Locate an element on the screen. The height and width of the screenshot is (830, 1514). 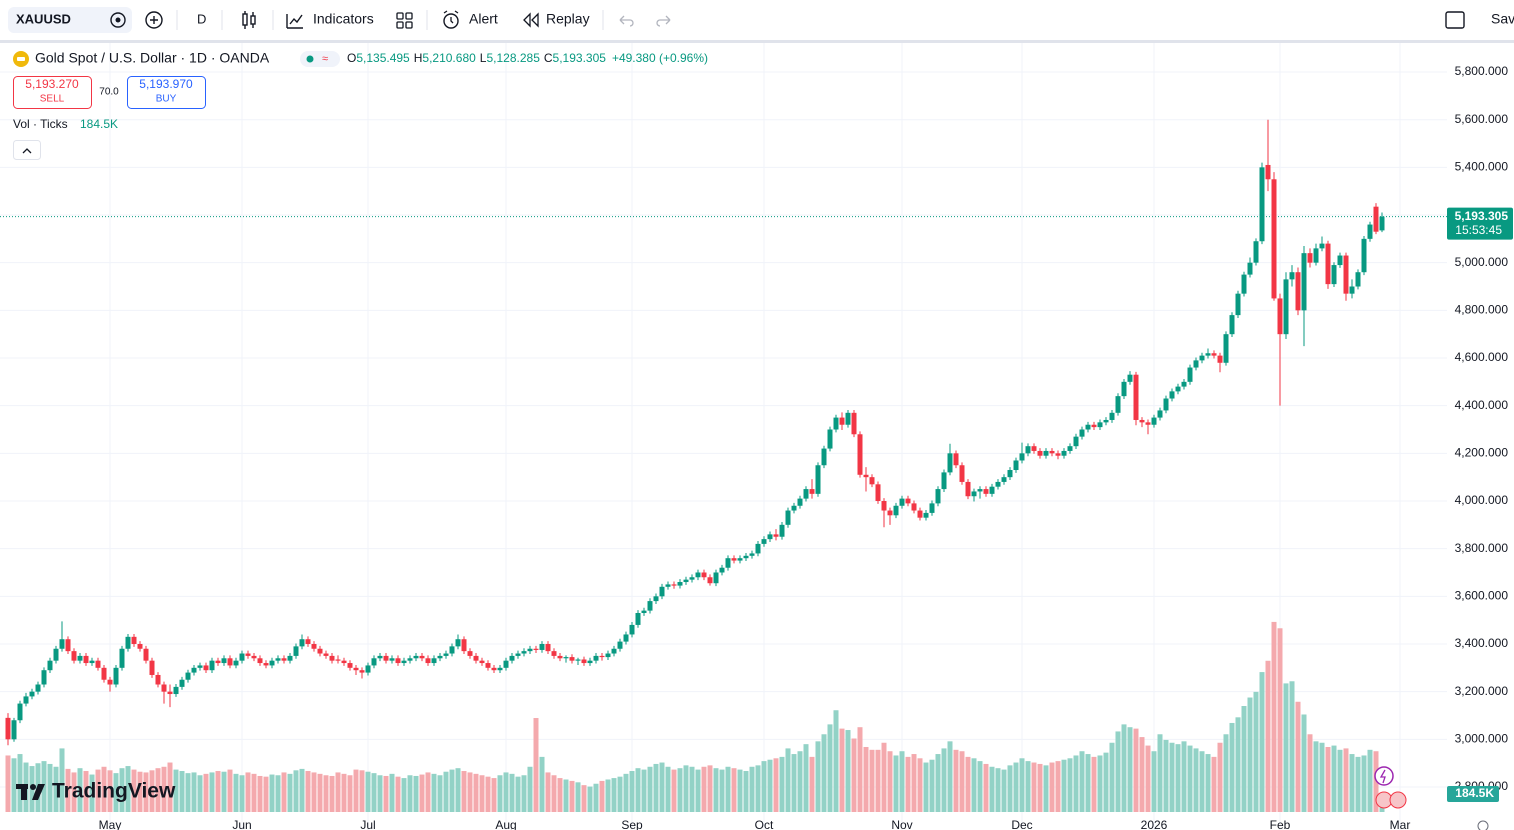
low-label: L is located at coordinates (483, 58).